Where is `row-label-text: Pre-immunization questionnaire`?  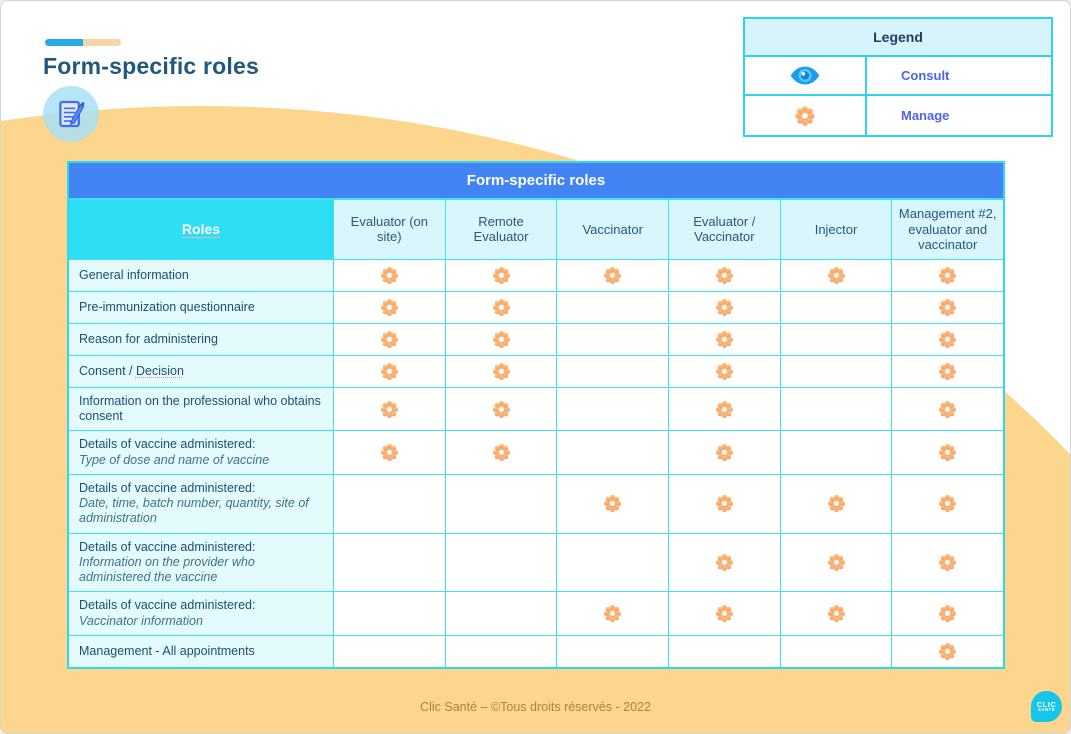 row-label-text: Pre-immunization questionnaire is located at coordinates (167, 306).